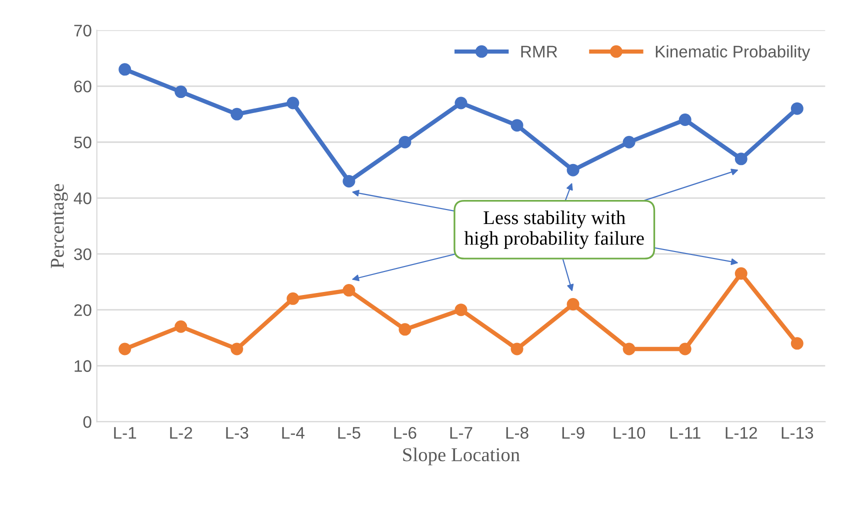  I want to click on y-tick-label: 40, so click(83, 198).